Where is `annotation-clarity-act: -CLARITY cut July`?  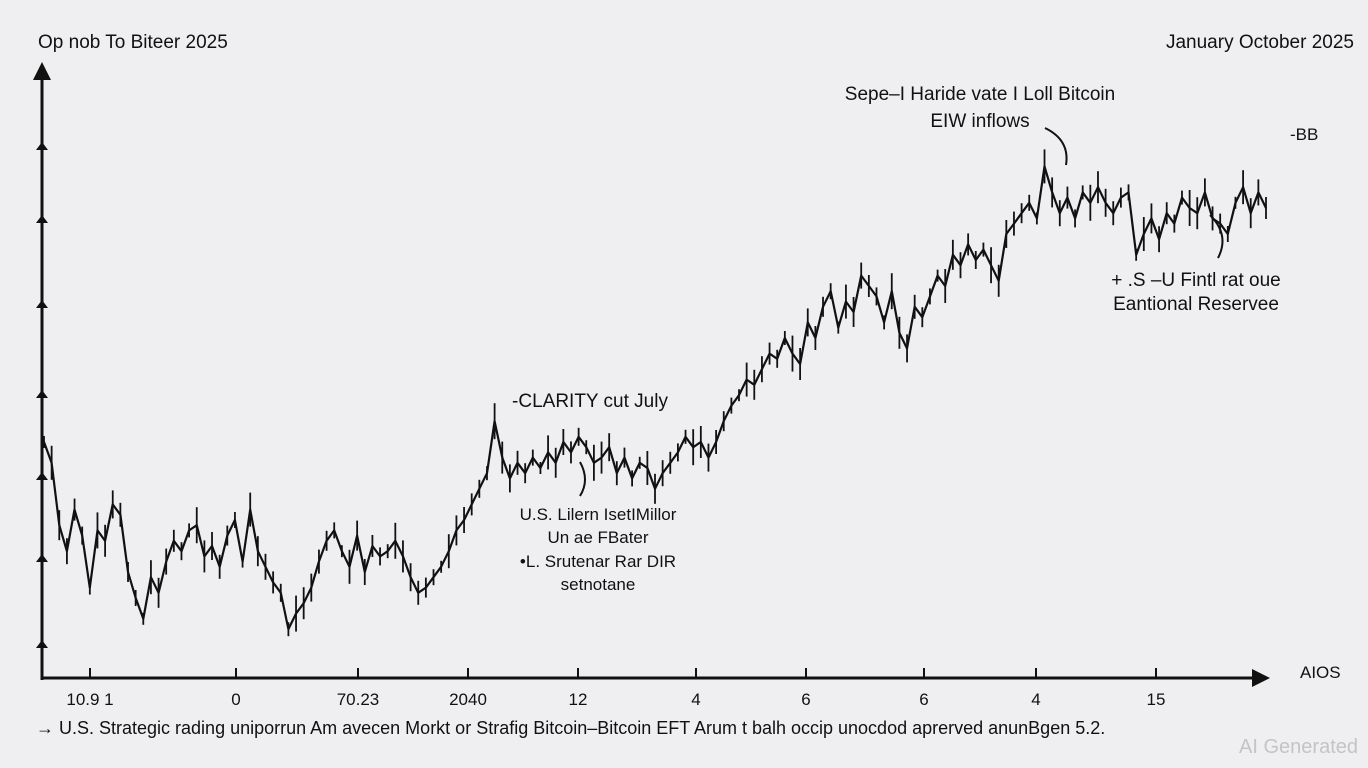 annotation-clarity-act: -CLARITY cut July is located at coordinates (590, 401).